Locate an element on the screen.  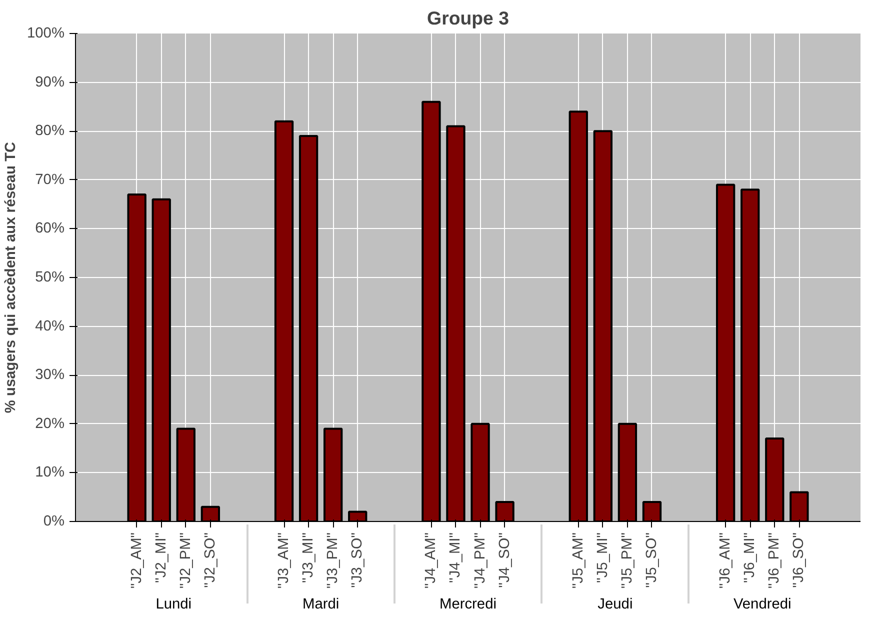
x-tick-label: "J5_MI" is located at coordinates (602, 557).